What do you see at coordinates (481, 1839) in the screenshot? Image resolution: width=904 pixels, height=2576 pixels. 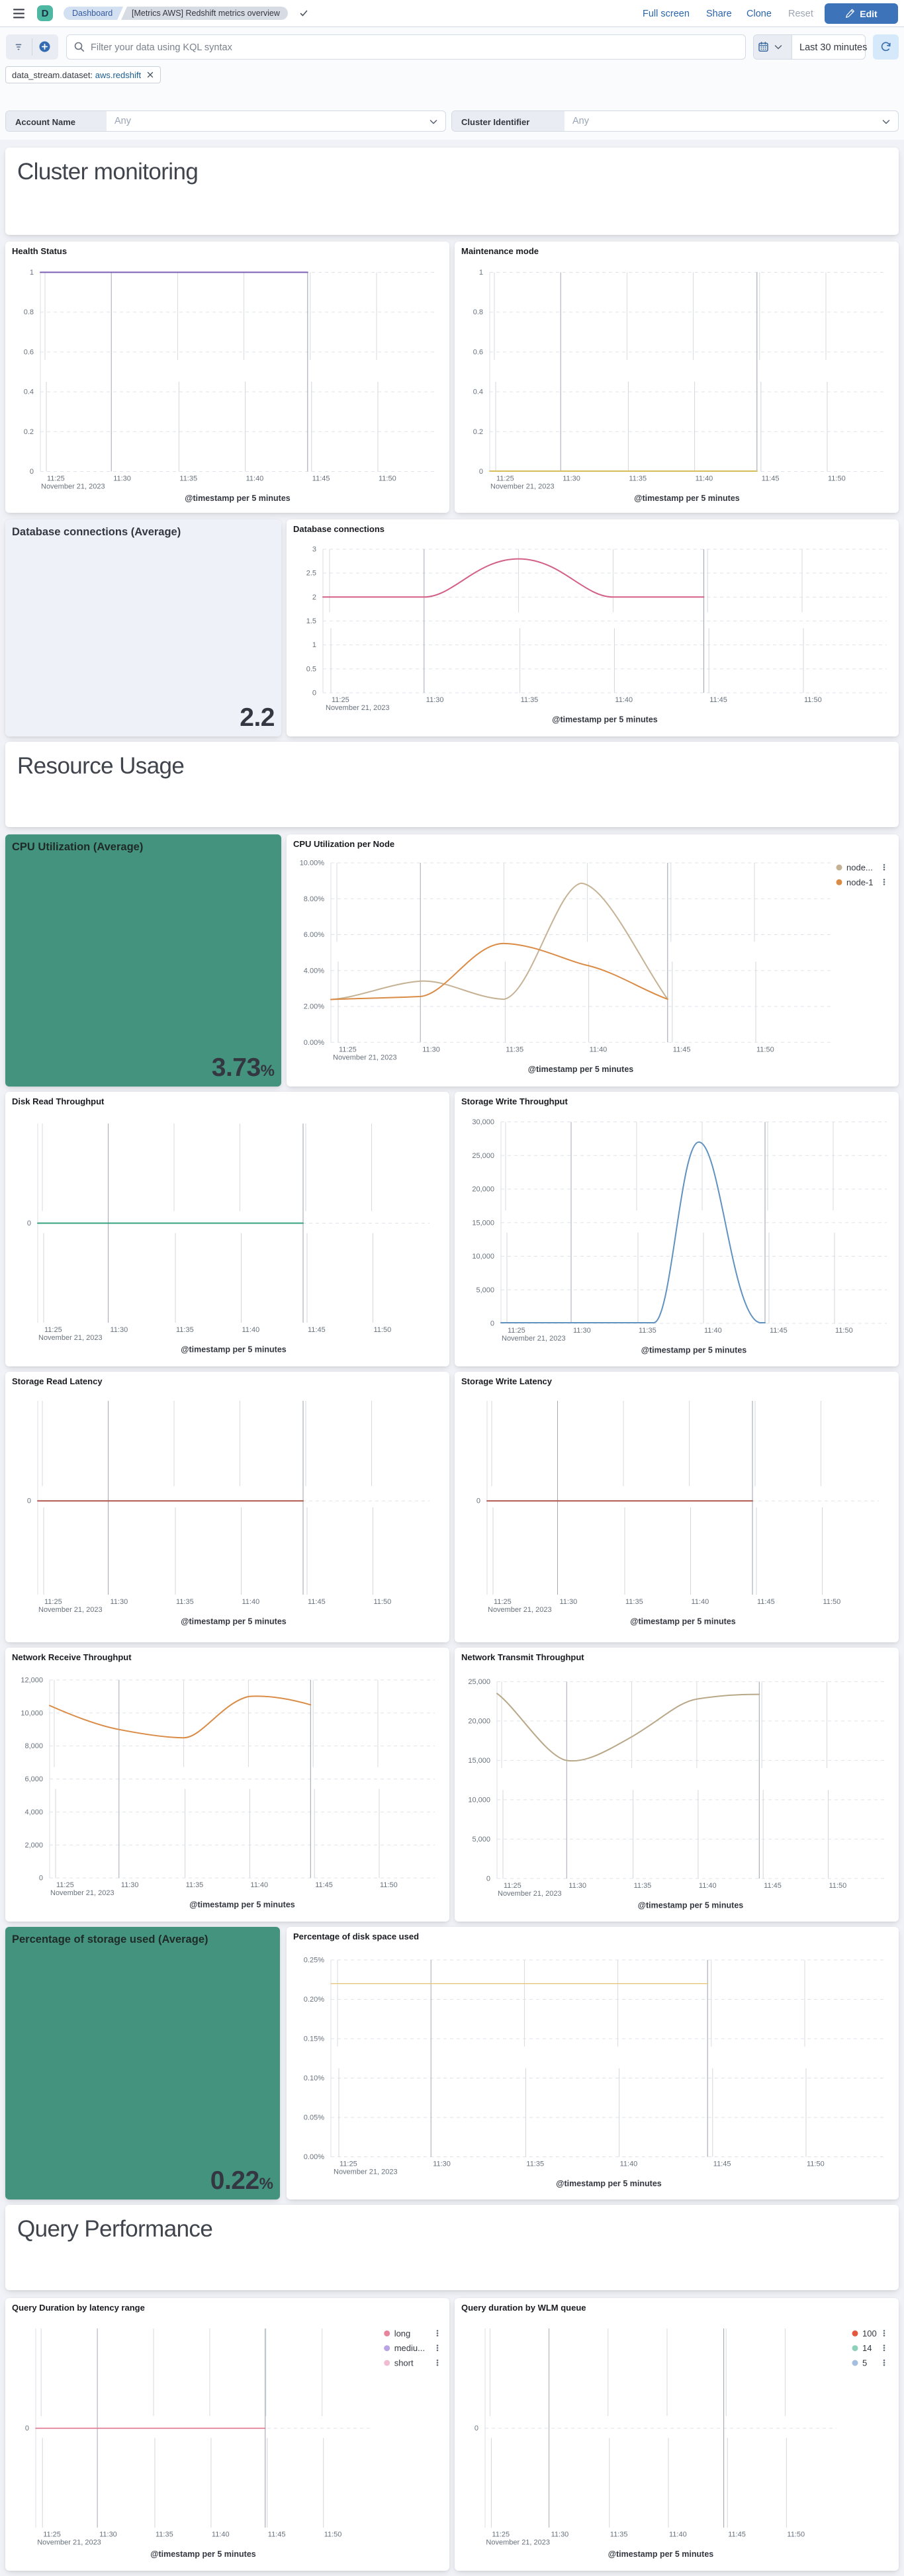 I see `svg-text: 5,000` at bounding box center [481, 1839].